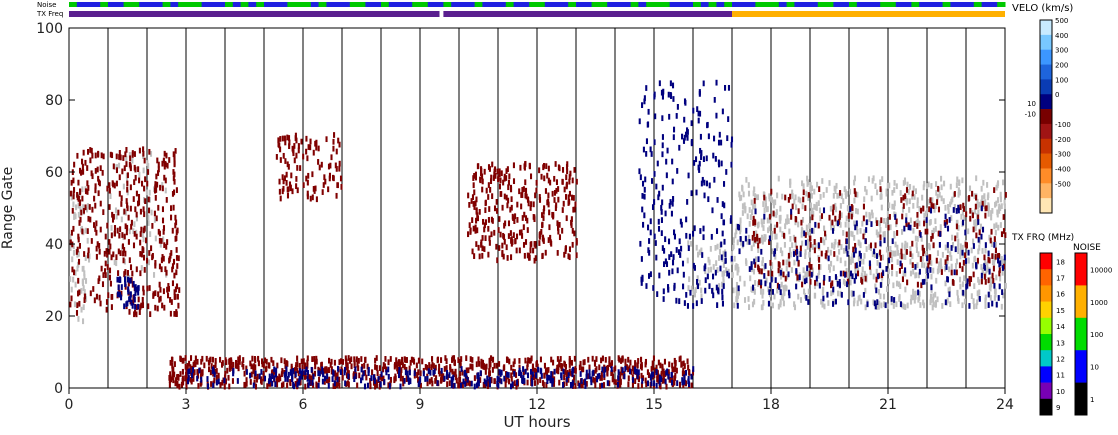  What do you see at coordinates (1046, 374) in the screenshot?
I see `txfreq-scale-swatch` at bounding box center [1046, 374].